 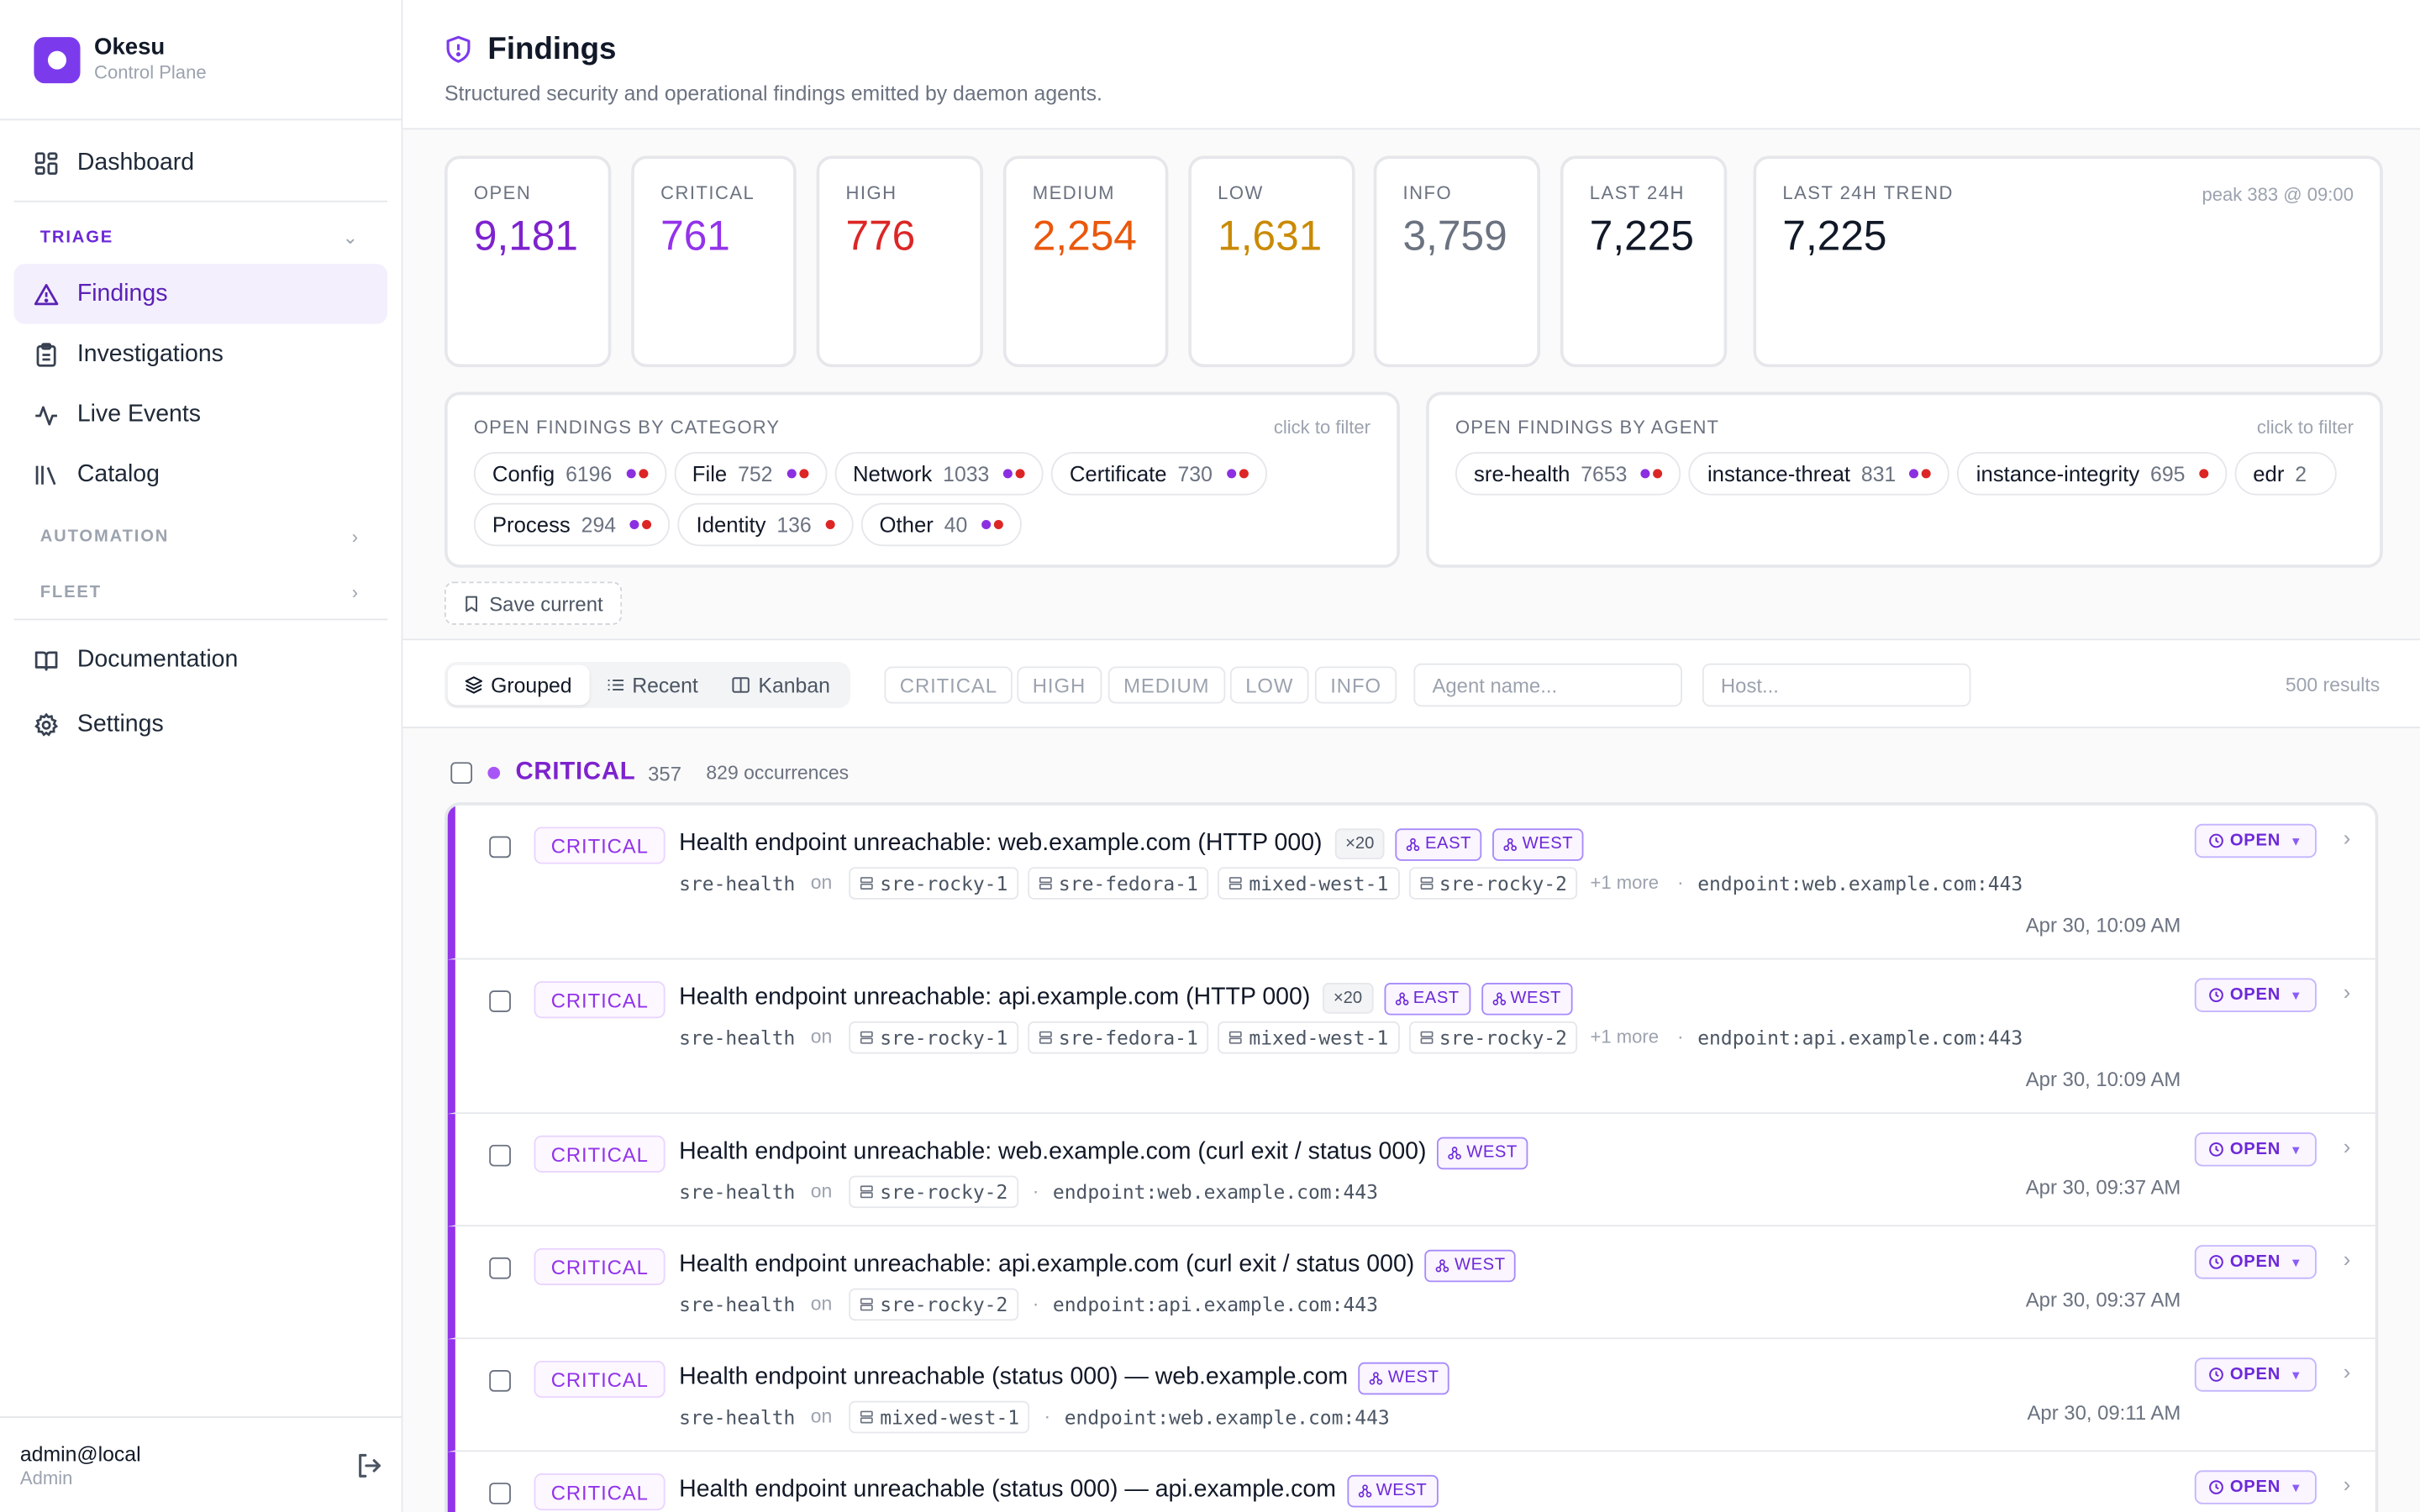 I want to click on sidebar-item-dashboard: Dashboard, so click(x=200, y=163).